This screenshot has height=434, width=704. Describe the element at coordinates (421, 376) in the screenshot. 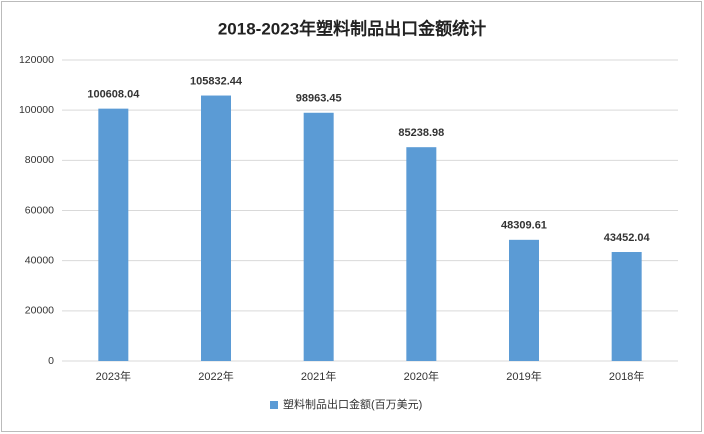

I see `x-tick-label: 2020年` at that location.